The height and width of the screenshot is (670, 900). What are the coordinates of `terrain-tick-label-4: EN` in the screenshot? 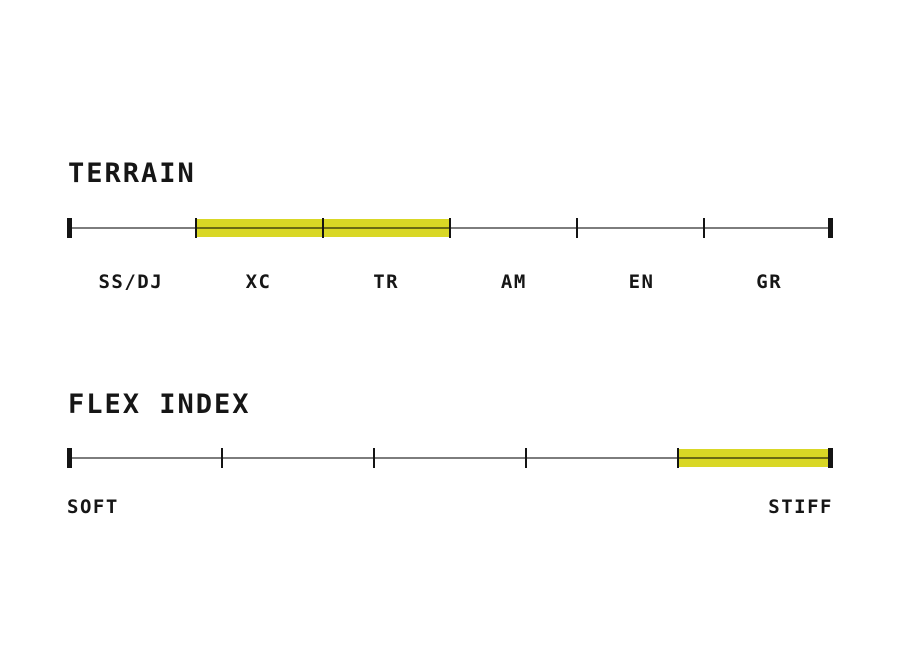 It's located at (641, 282).